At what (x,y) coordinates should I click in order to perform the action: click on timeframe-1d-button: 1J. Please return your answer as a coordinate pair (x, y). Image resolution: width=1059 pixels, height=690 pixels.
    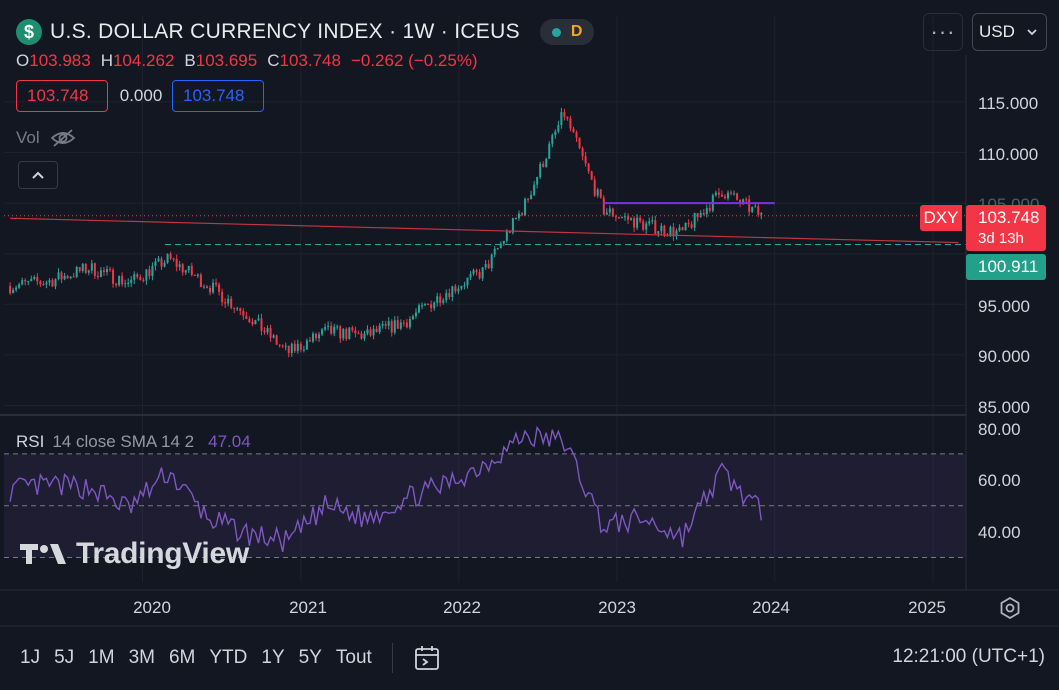
    Looking at the image, I should click on (30, 657).